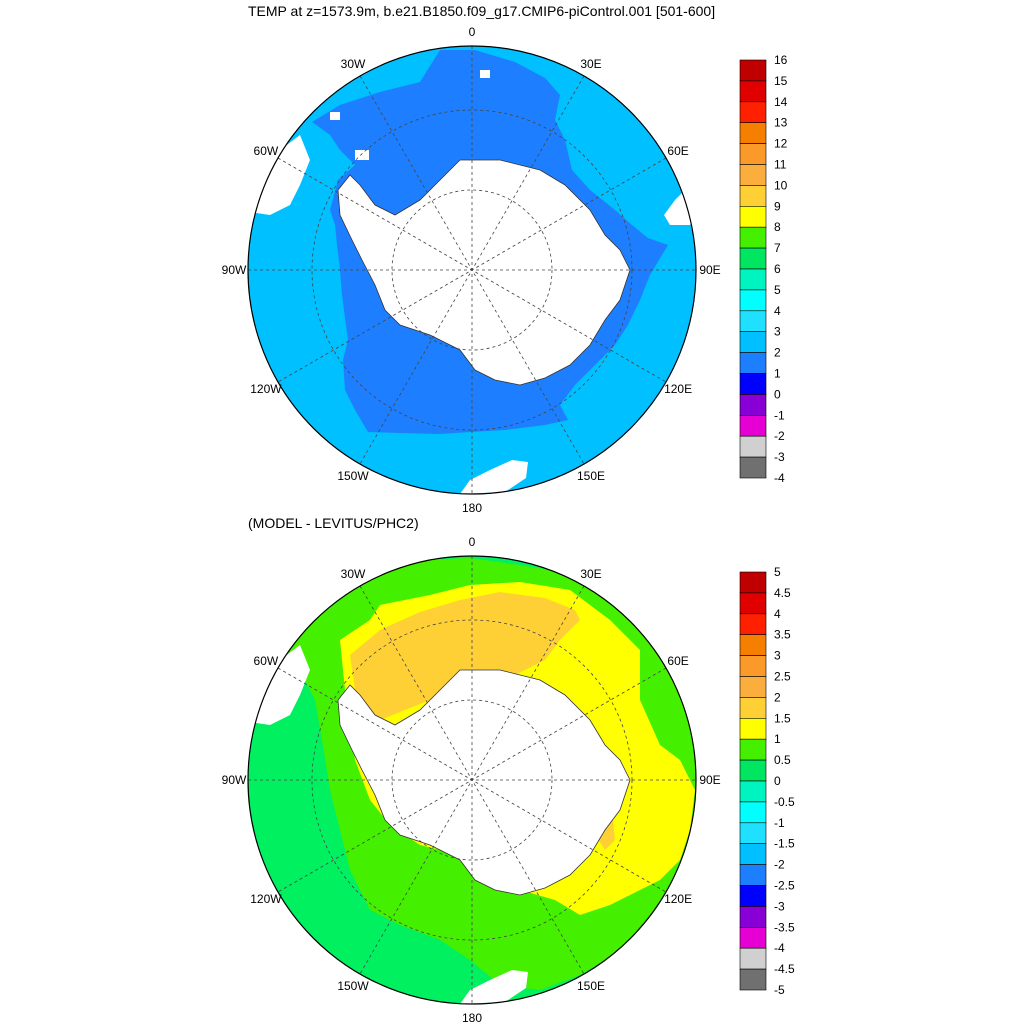  Describe the element at coordinates (782, 593) in the screenshot. I see `bottom-colorbar-label: 4.5` at that location.